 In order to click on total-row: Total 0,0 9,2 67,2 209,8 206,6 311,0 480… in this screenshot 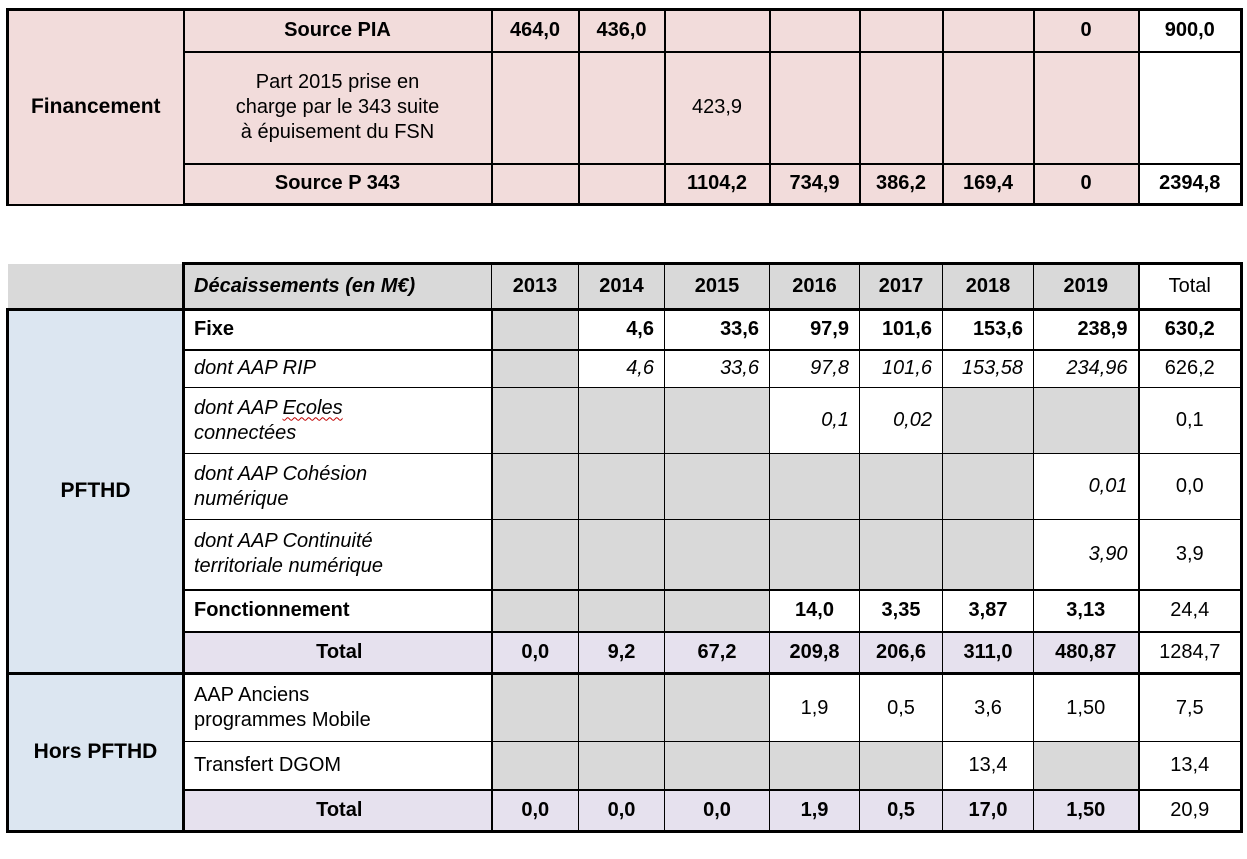, I will do `click(625, 652)`.